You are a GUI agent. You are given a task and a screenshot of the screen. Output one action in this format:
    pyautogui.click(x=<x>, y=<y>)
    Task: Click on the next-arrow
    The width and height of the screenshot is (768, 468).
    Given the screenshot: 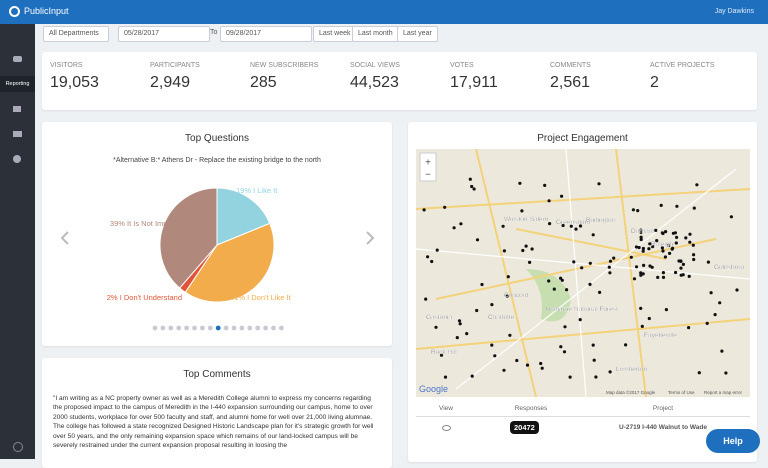 What is the action you would take?
    pyautogui.click(x=370, y=238)
    